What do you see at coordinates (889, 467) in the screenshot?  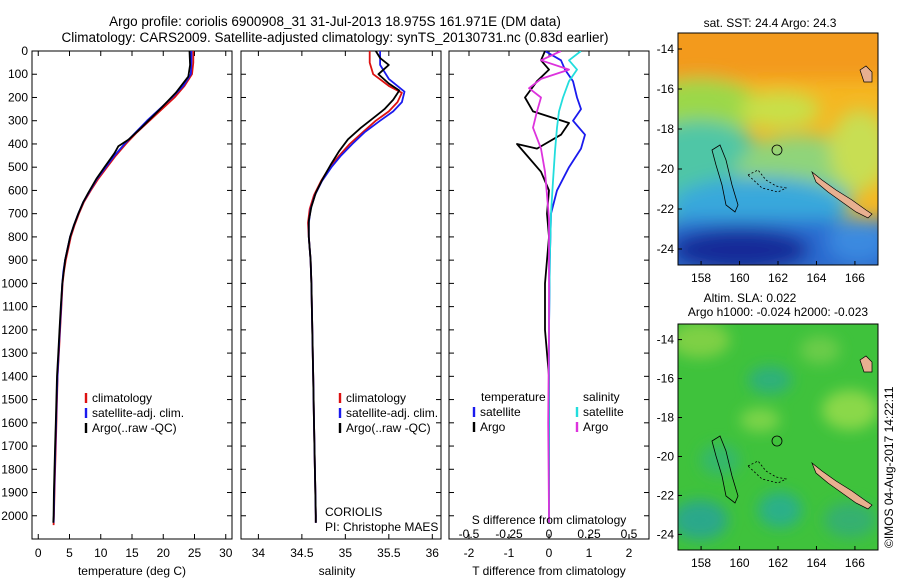 I see `side-stamp: ©IMOS 04-Aug-2017 14:22:11` at bounding box center [889, 467].